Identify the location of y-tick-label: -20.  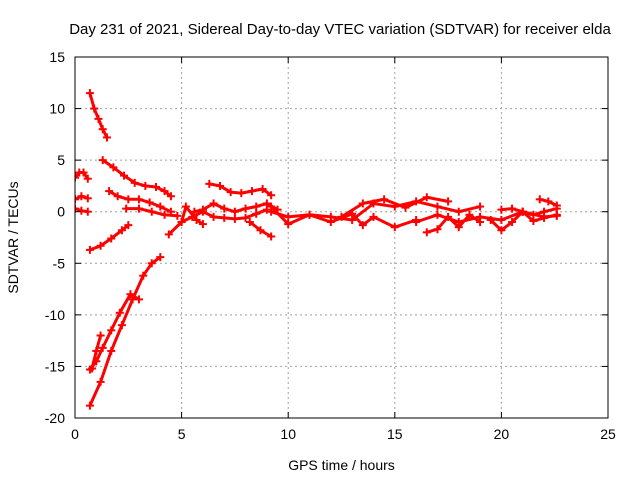
(55, 418).